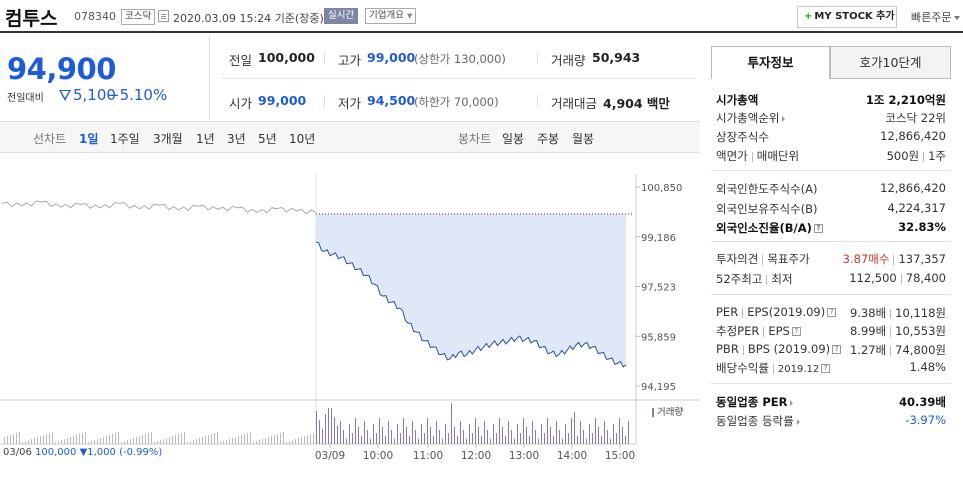 Image resolution: width=963 pixels, height=479 pixels. Describe the element at coordinates (548, 139) in the screenshot. I see `tab-weekly-candle: 주봉` at that location.